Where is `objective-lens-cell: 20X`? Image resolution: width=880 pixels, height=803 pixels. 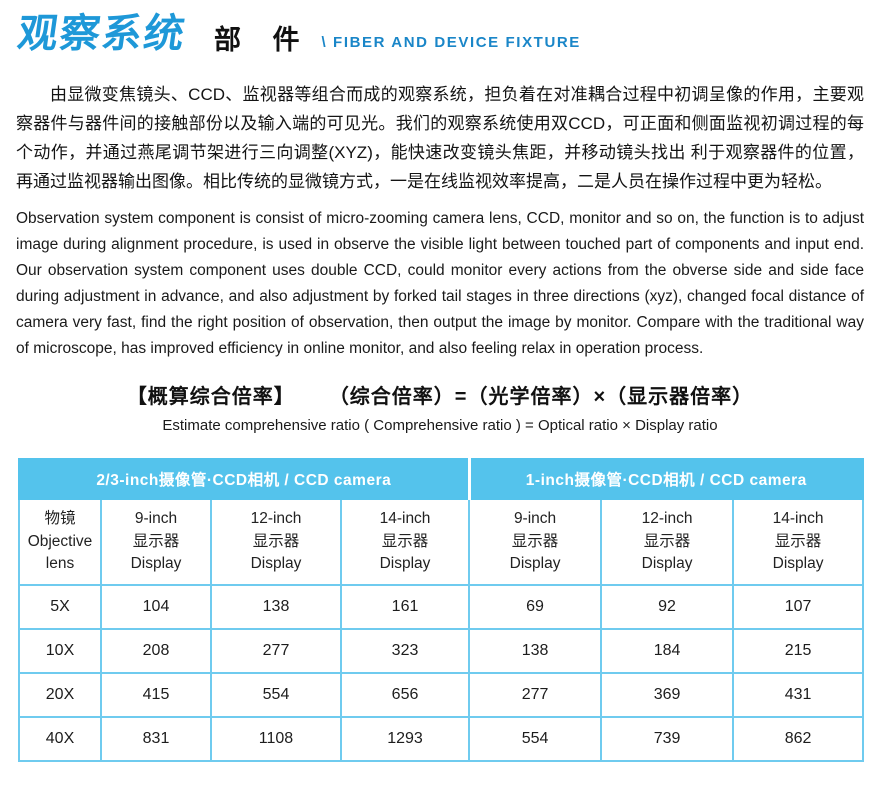
objective-lens-cell: 20X is located at coordinates (60, 695).